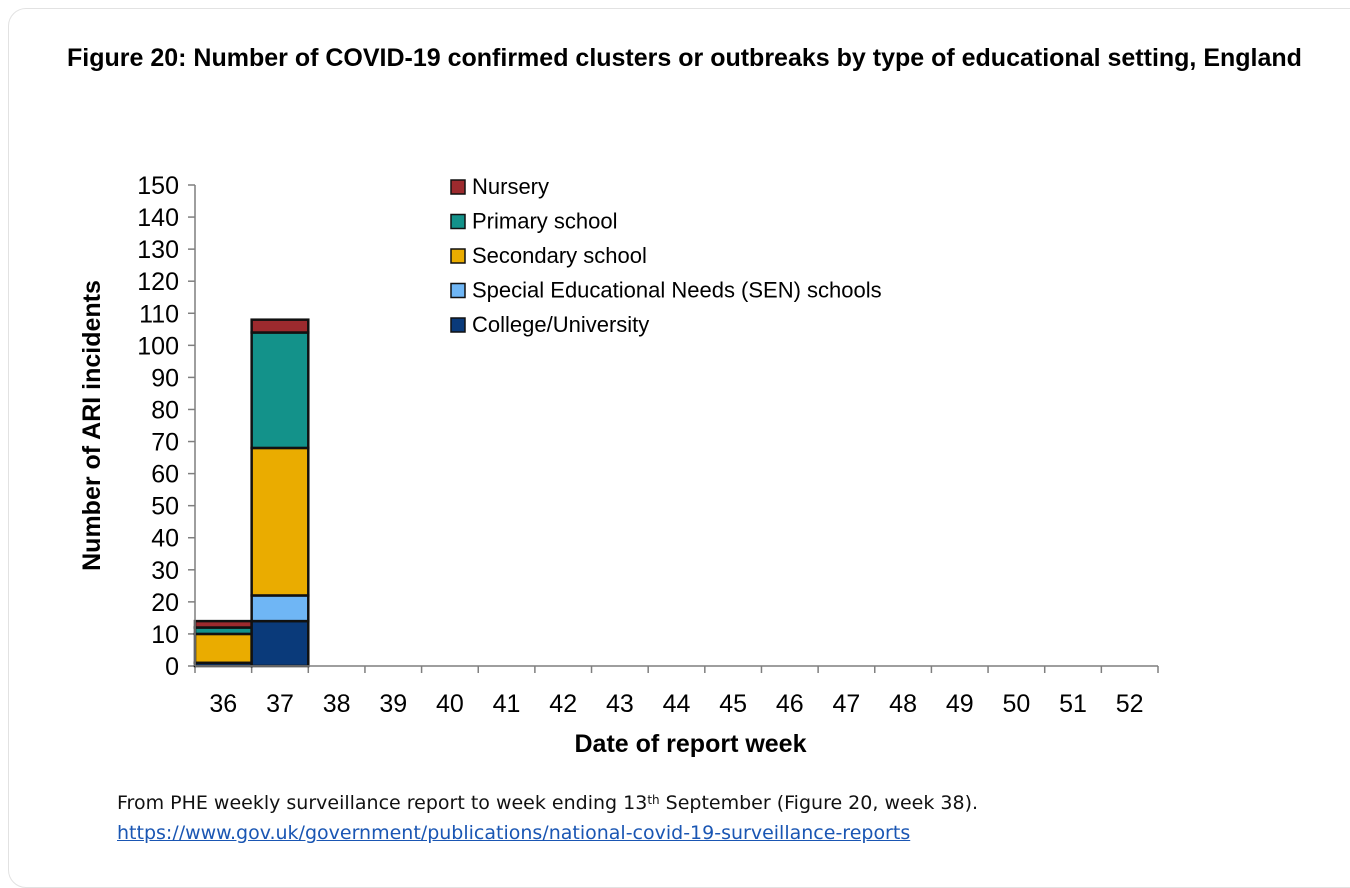 The height and width of the screenshot is (888, 1350). What do you see at coordinates (510, 186) in the screenshot?
I see `legend-label: Nursery` at bounding box center [510, 186].